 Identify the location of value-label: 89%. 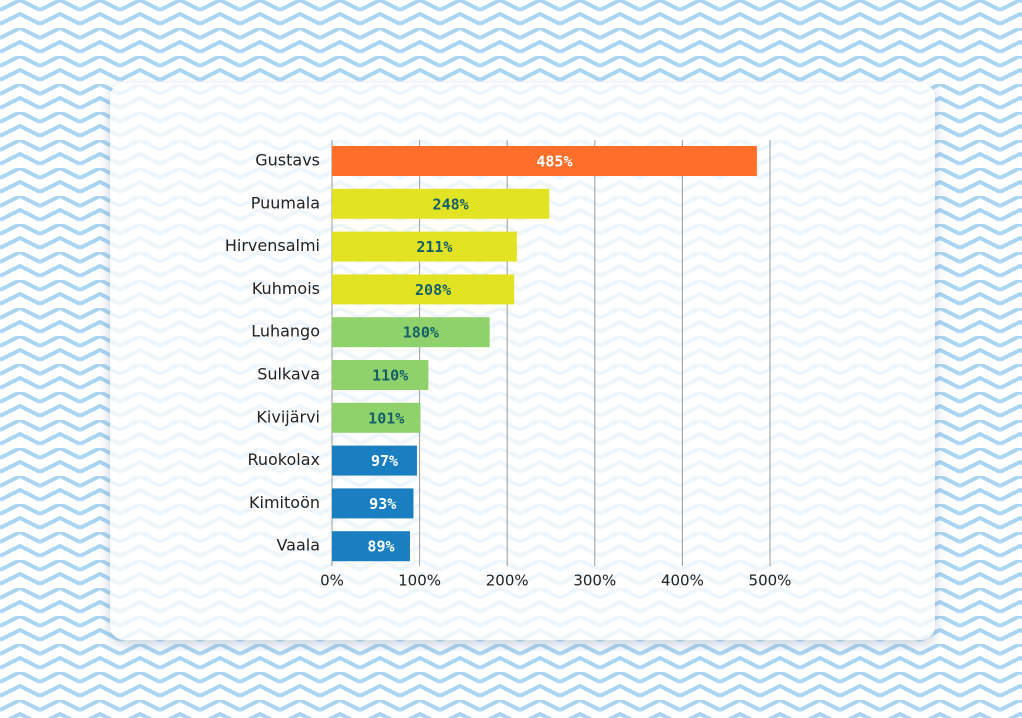
(380, 547).